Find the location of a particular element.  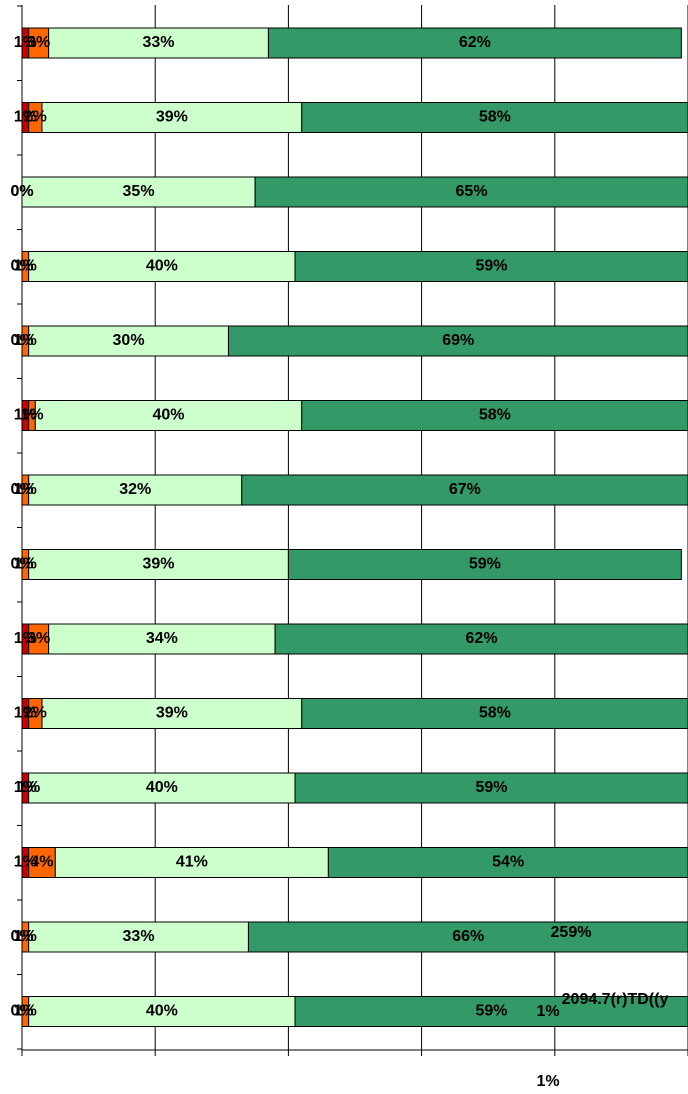

data-label: 30% is located at coordinates (129, 340).